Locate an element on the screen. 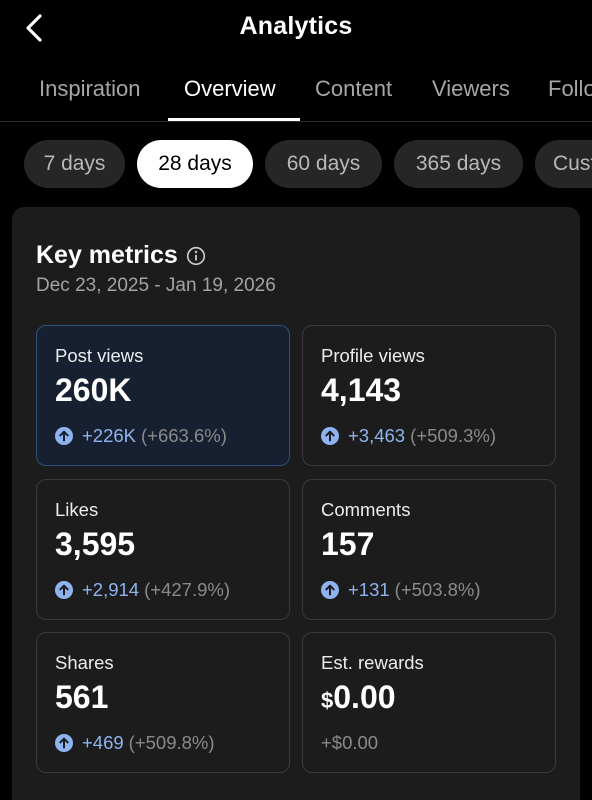 Image resolution: width=592 pixels, height=800 pixels. tab-followers: Followers is located at coordinates (570, 88).